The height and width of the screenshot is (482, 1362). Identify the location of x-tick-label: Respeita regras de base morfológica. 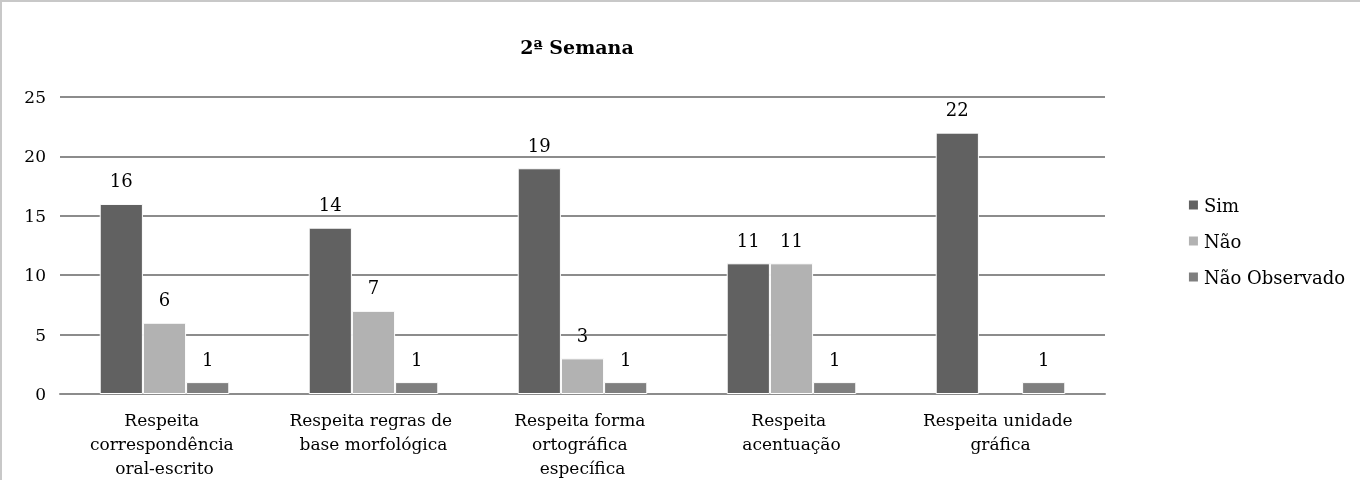
(373, 432).